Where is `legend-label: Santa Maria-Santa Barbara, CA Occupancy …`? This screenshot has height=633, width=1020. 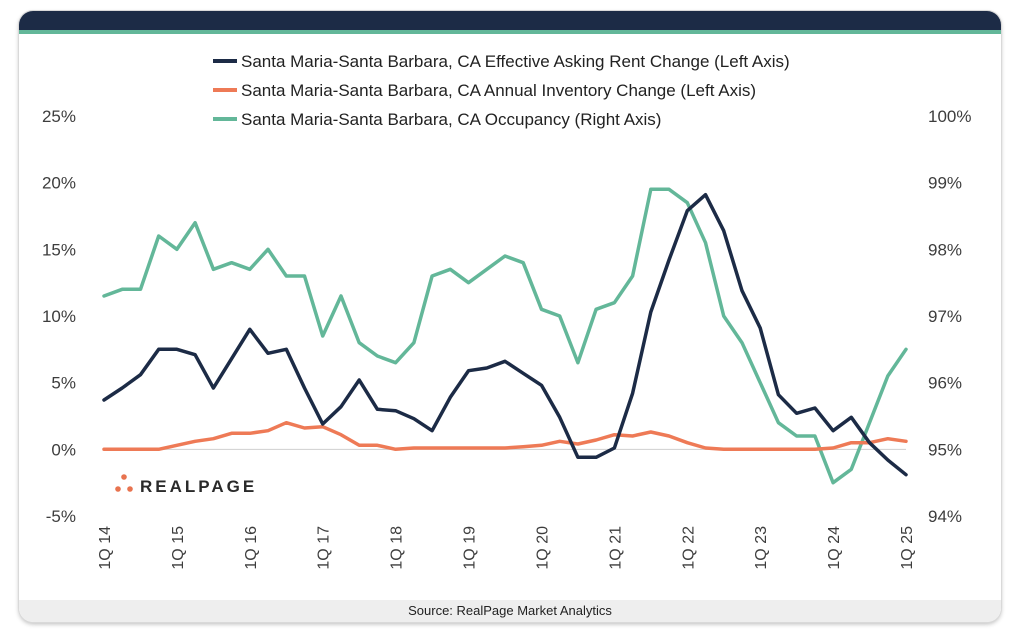
legend-label: Santa Maria-Santa Barbara, CA Occupancy … is located at coordinates (451, 119).